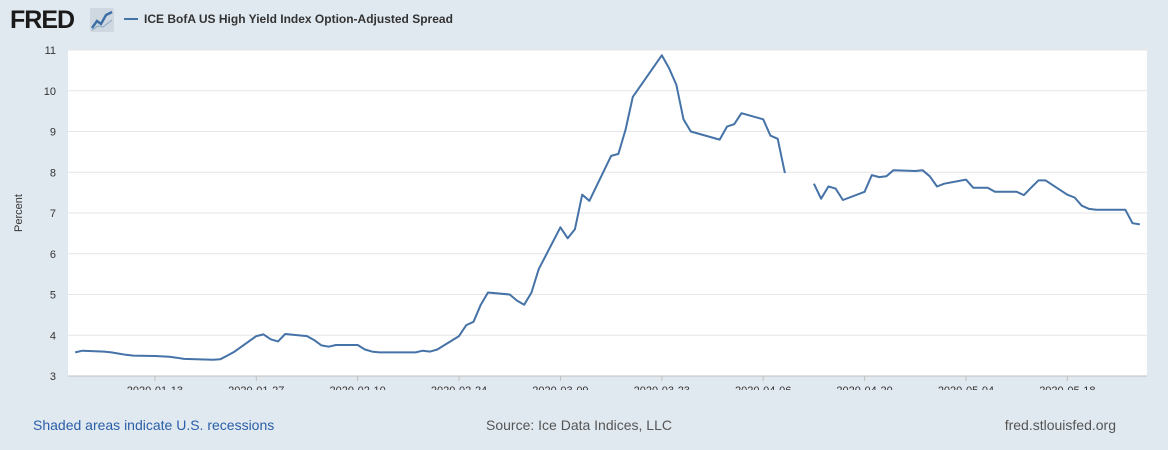  What do you see at coordinates (154, 425) in the screenshot?
I see `recession-note-link: Shaded areas indicate U.S. recessions` at bounding box center [154, 425].